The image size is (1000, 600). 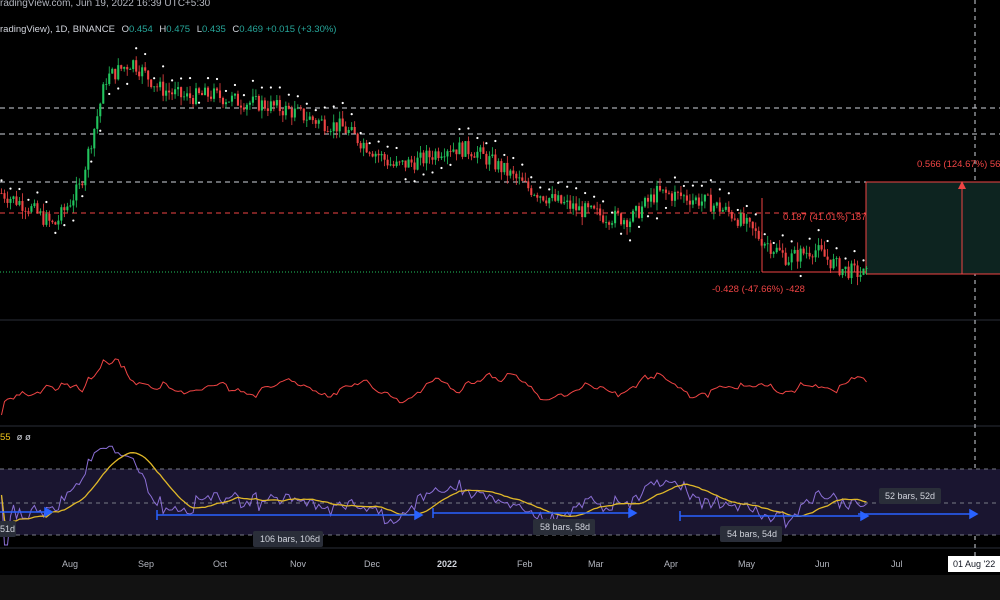 What do you see at coordinates (489, 514) in the screenshot?
I see `range-arrows` at bounding box center [489, 514].